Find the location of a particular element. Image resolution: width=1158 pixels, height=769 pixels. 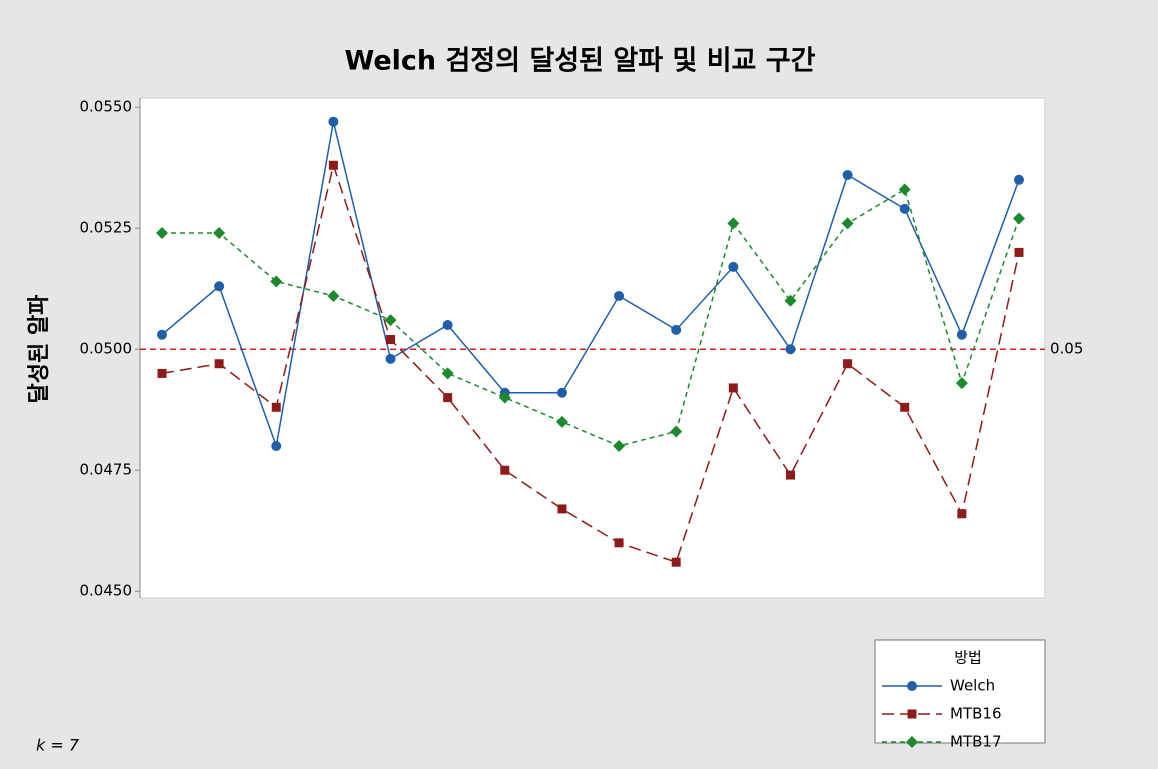

legend-label: MTB17 is located at coordinates (975, 742).